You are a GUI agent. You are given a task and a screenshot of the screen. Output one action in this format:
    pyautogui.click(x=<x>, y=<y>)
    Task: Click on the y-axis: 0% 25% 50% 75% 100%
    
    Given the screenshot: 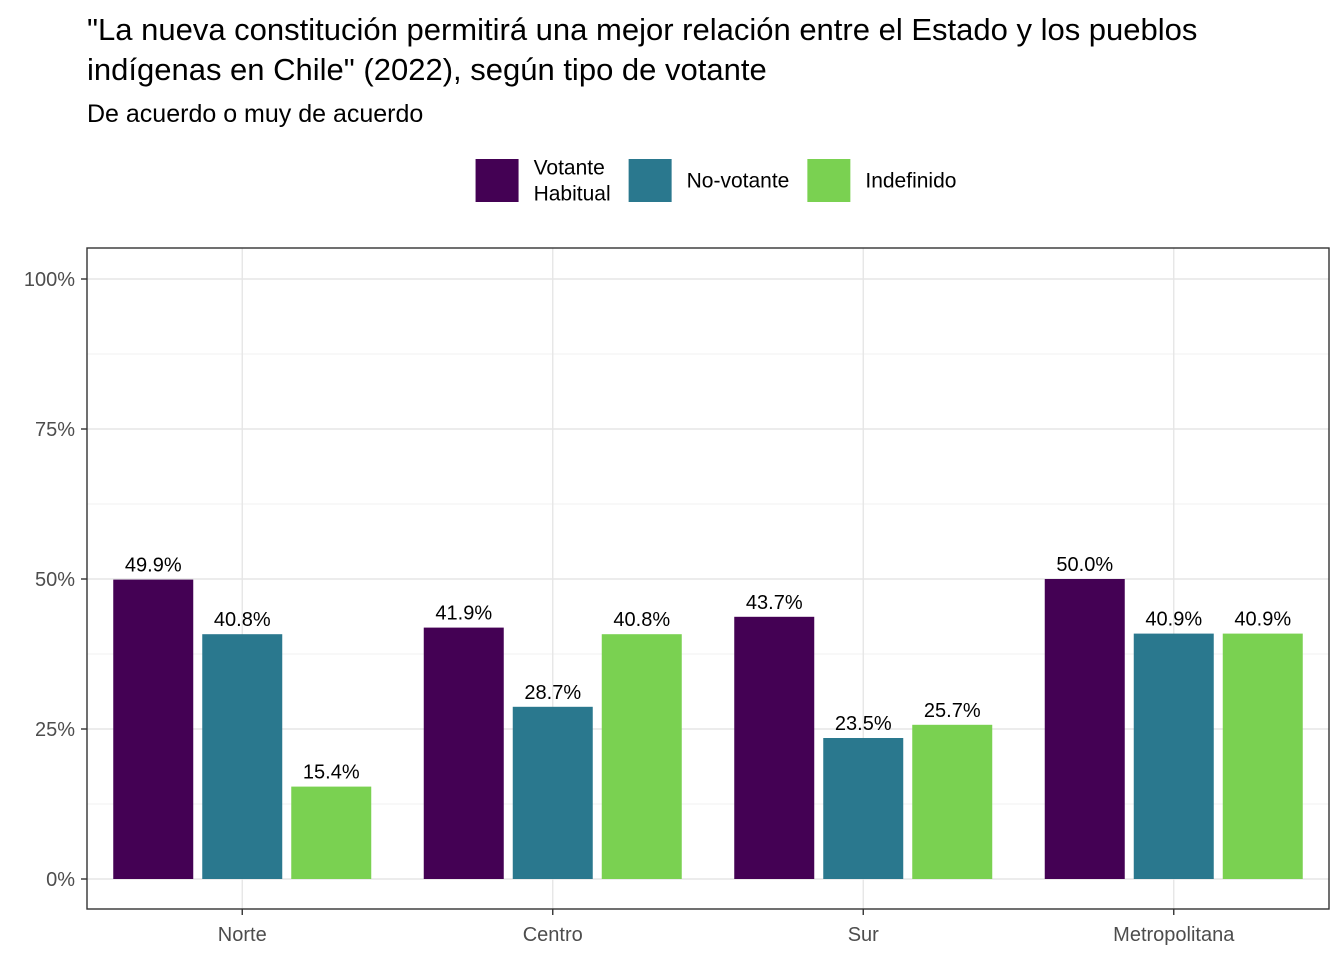 What is the action you would take?
    pyautogui.click(x=55, y=580)
    